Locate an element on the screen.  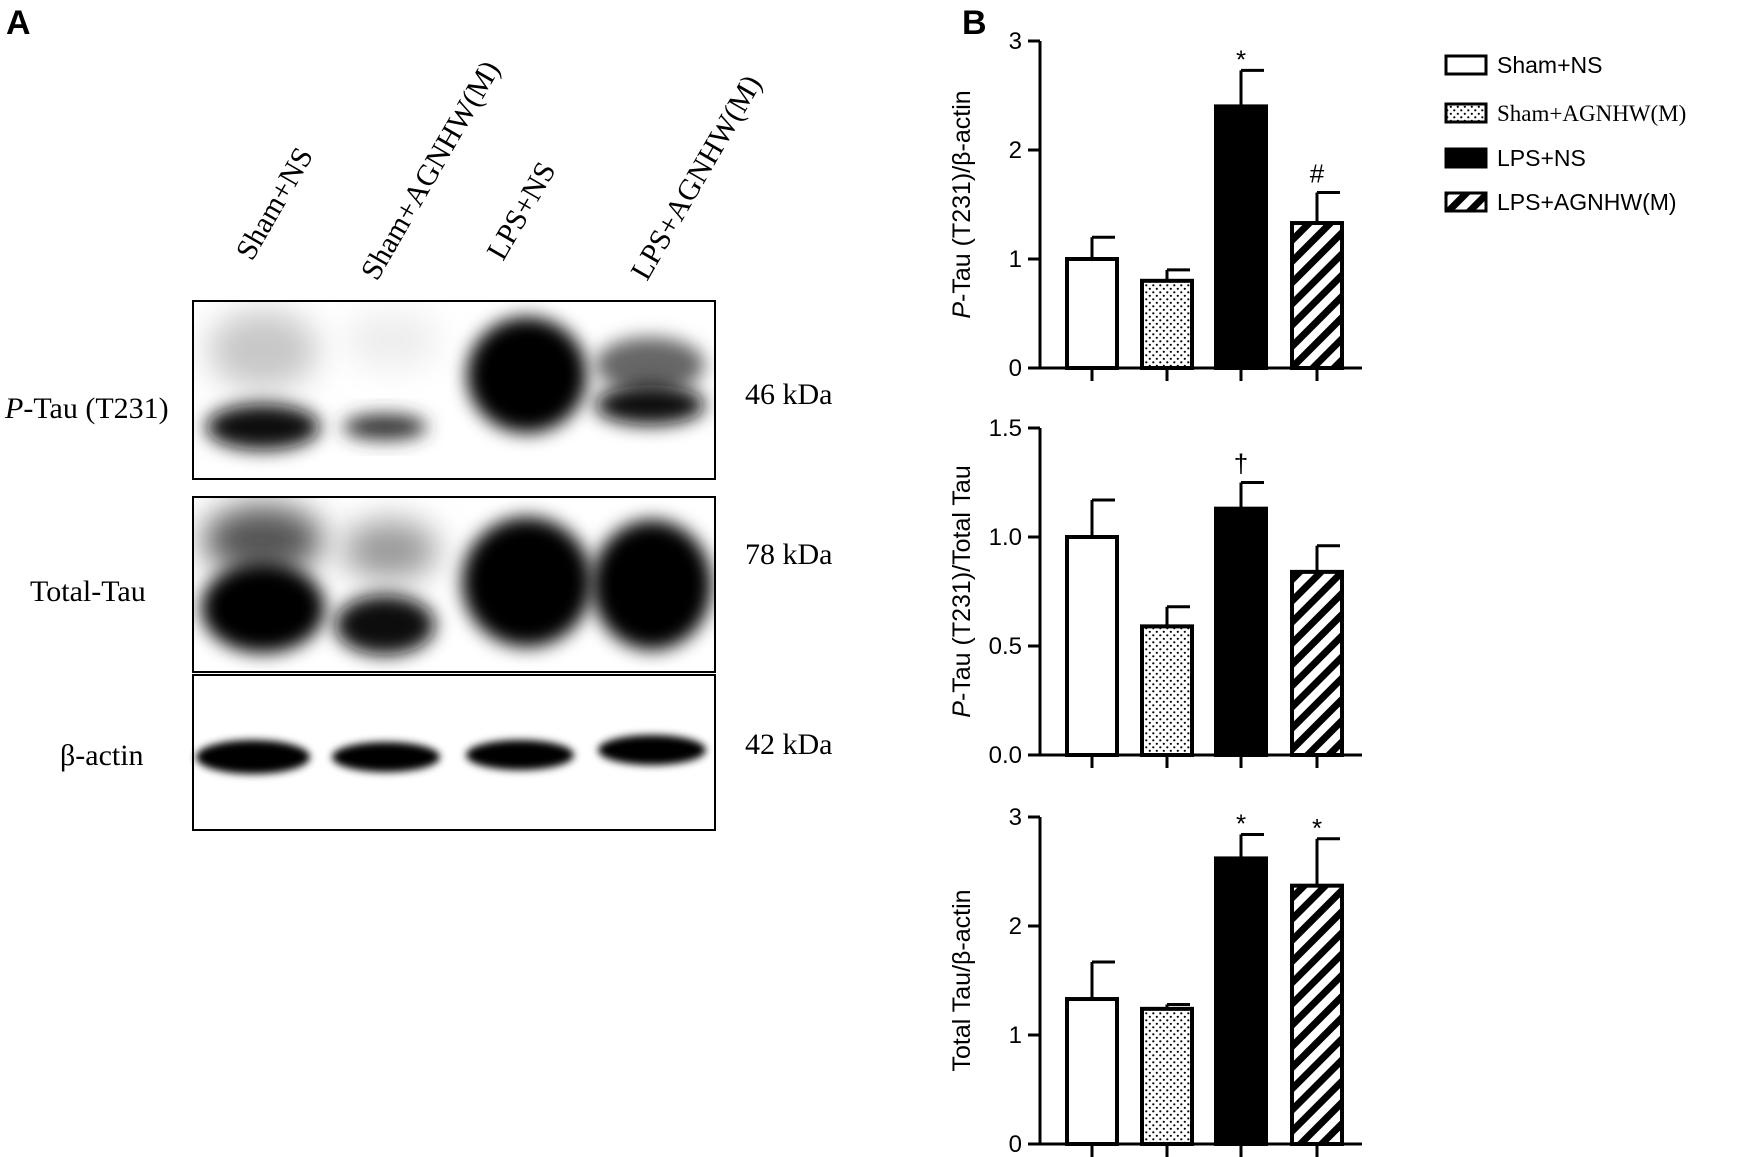
y-axis-label-text: -Tau (T231)/β-actin is located at coordinates (962, 196).